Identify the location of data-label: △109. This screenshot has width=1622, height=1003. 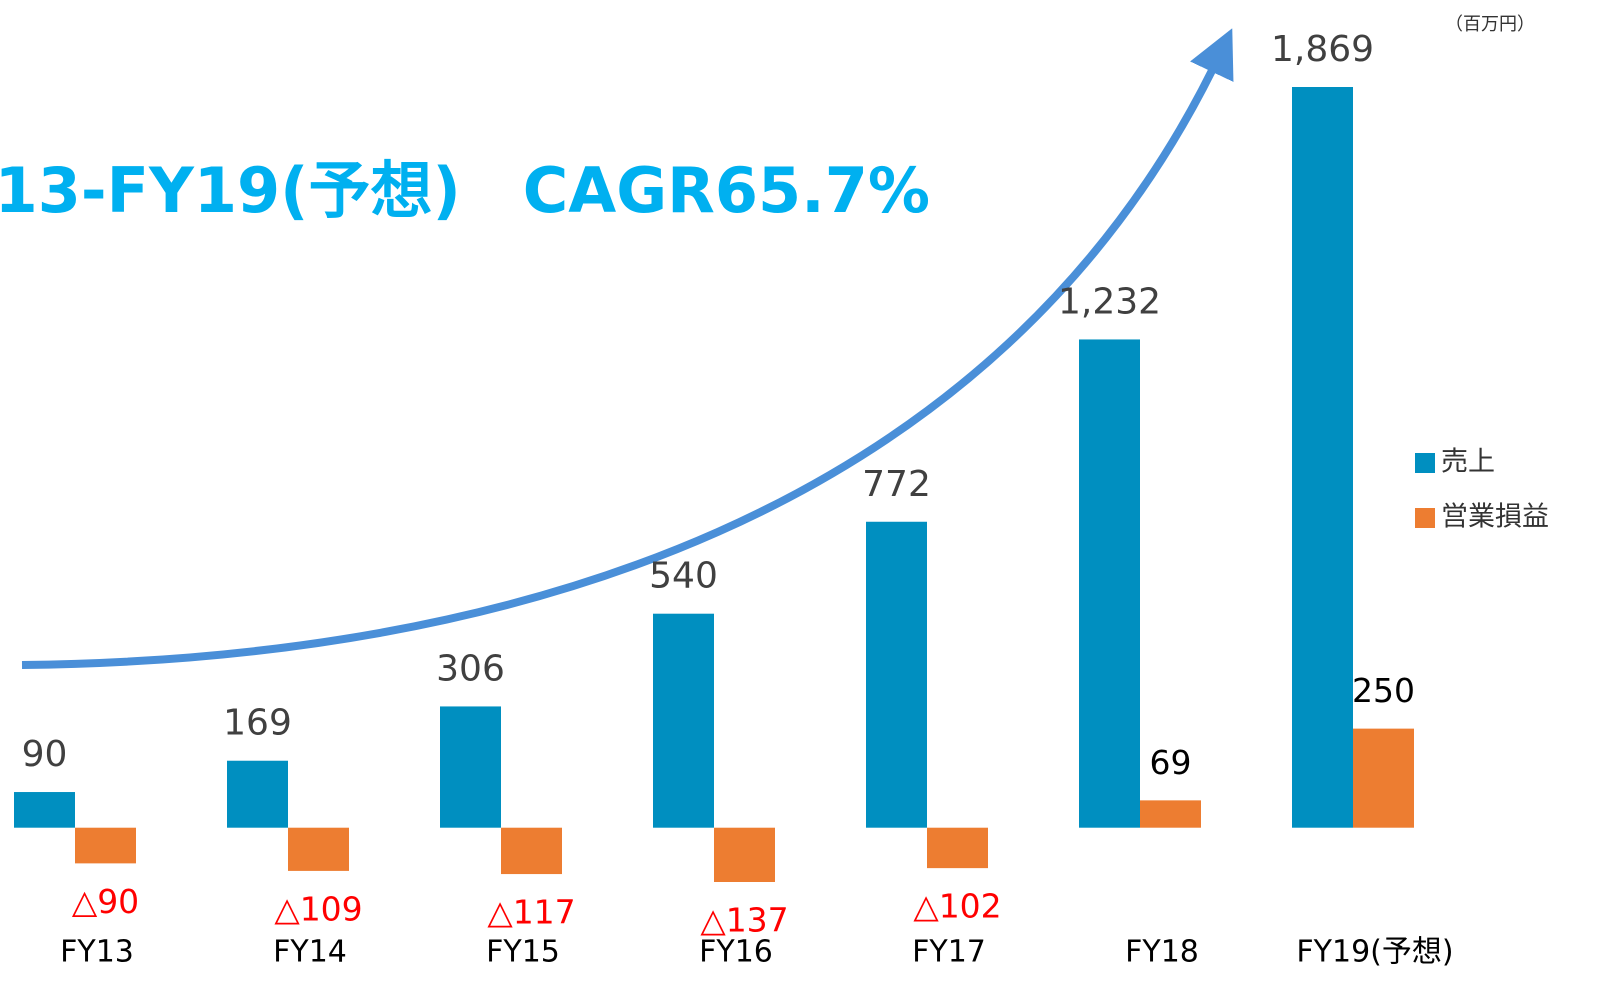
(318, 908).